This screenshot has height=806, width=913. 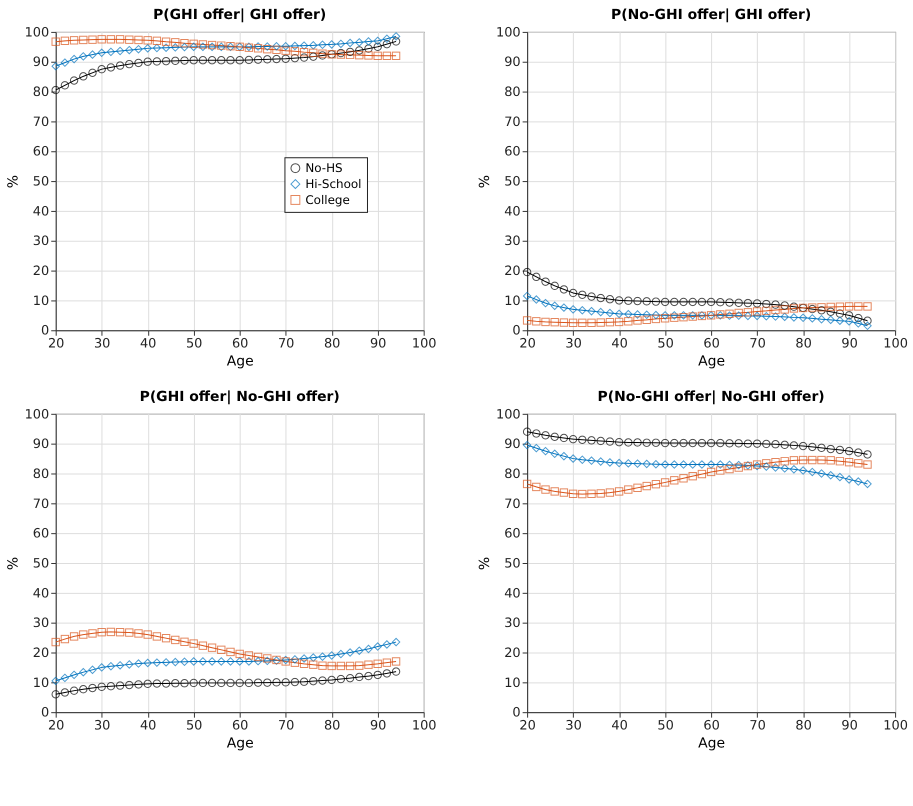 I want to click on y-tick-label: 0, so click(x=45, y=713).